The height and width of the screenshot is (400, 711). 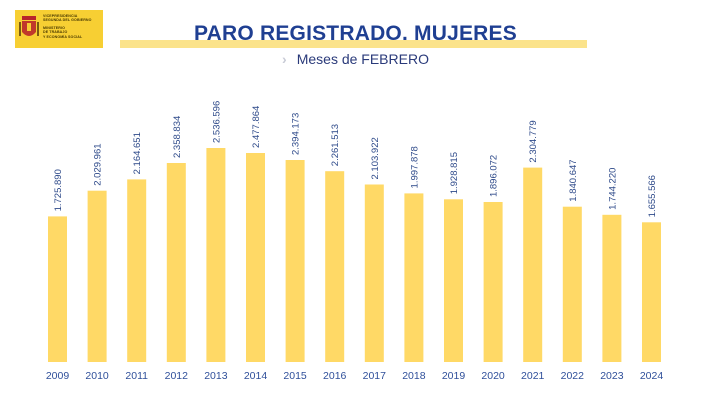 What do you see at coordinates (362, 59) in the screenshot?
I see `chart-subtitle: Meses de FEBRERO` at bounding box center [362, 59].